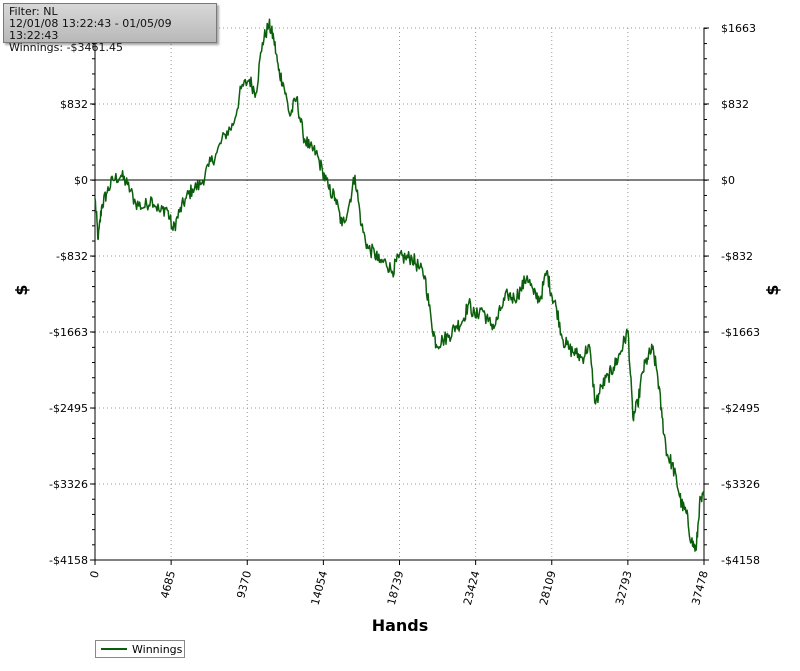 The image size is (800, 671). I want to click on winnings-total-text: Winnings: -$3461.45, so click(66, 47).